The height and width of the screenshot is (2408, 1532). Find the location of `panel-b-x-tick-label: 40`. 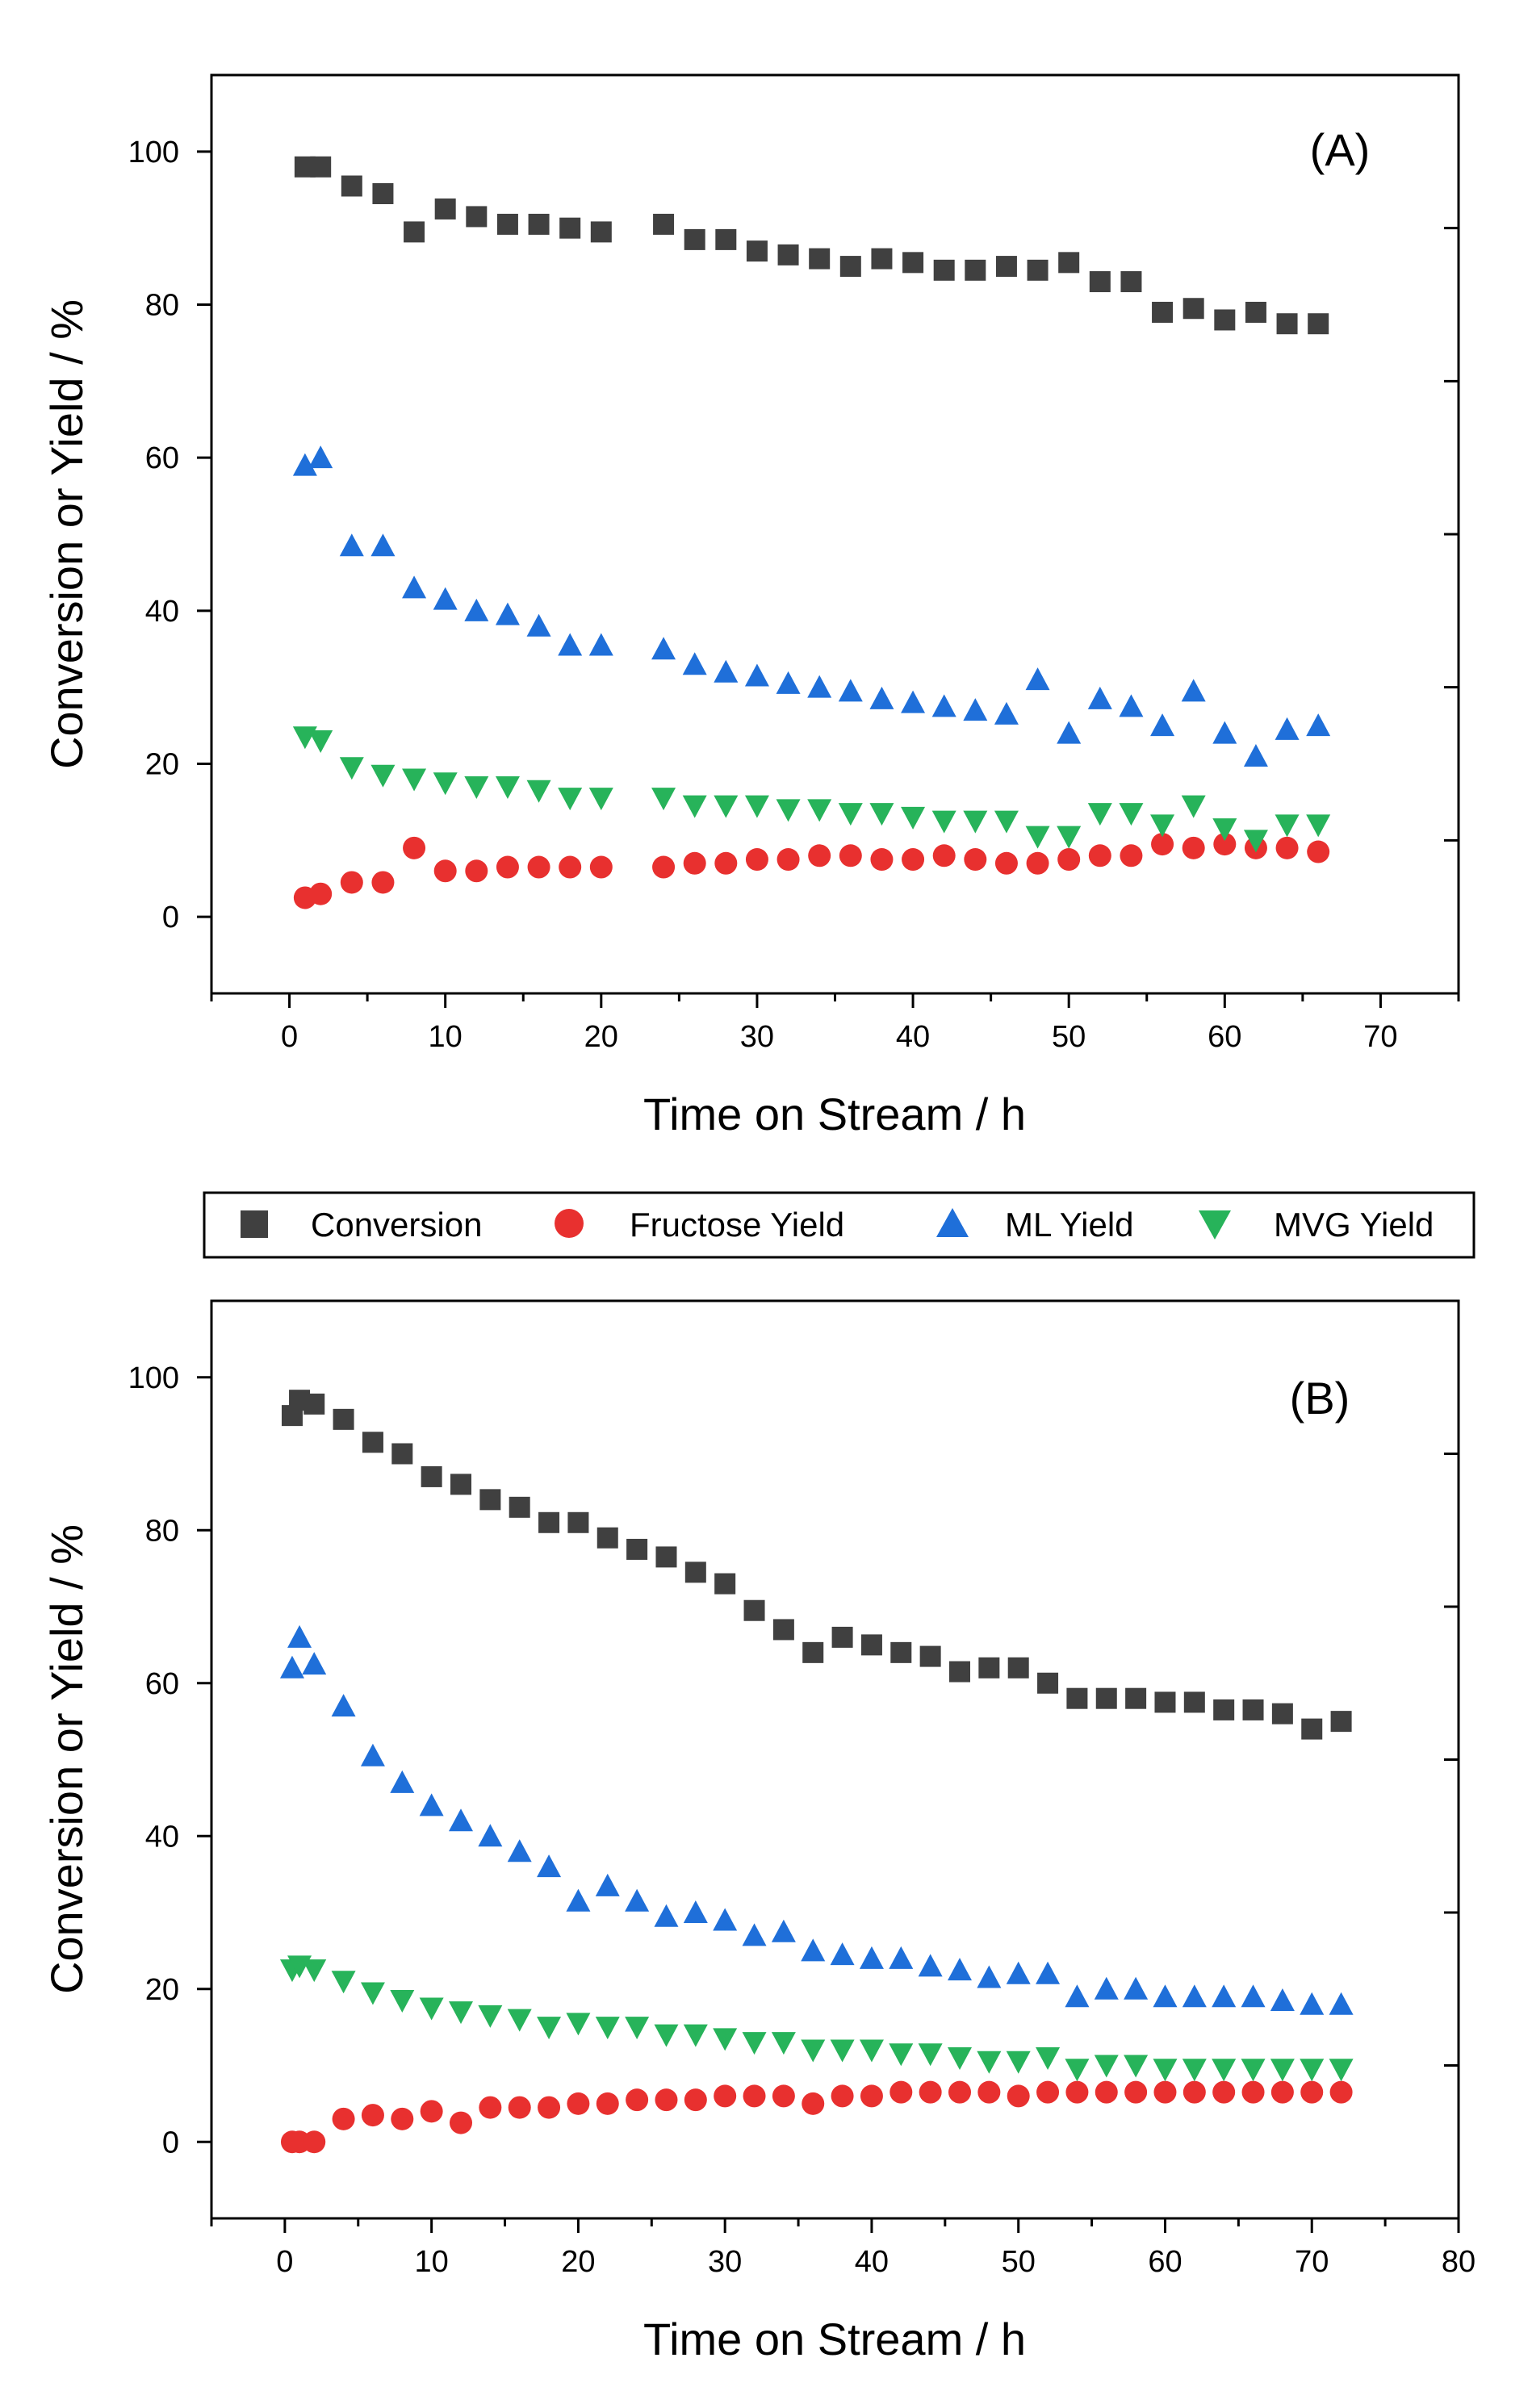

panel-b-x-tick-label: 40 is located at coordinates (872, 2262).